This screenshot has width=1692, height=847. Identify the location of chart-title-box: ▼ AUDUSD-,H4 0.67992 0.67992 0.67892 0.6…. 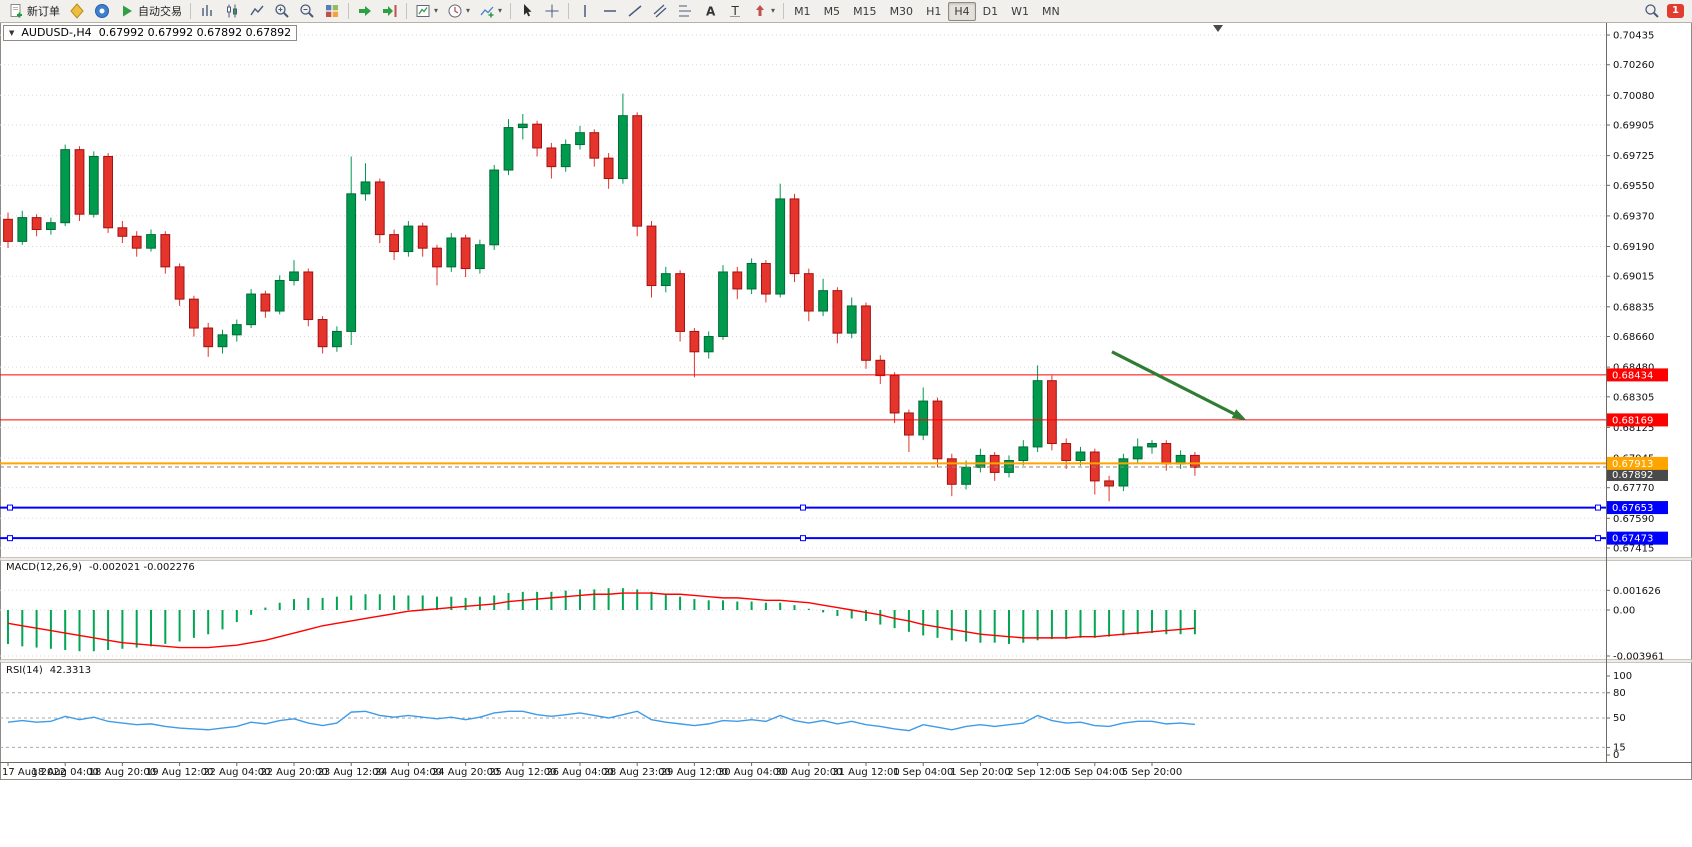
(150, 33).